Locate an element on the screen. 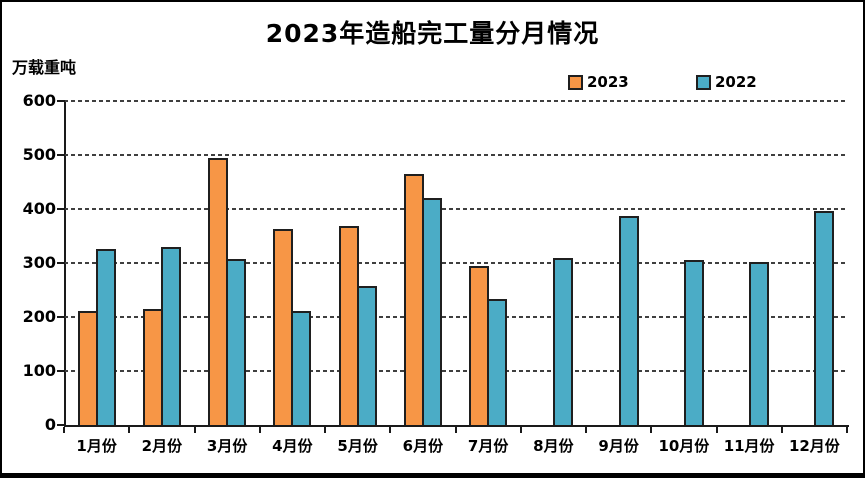 This screenshot has height=478, width=865. x-axis-label-2月份: 2月份 is located at coordinates (162, 446).